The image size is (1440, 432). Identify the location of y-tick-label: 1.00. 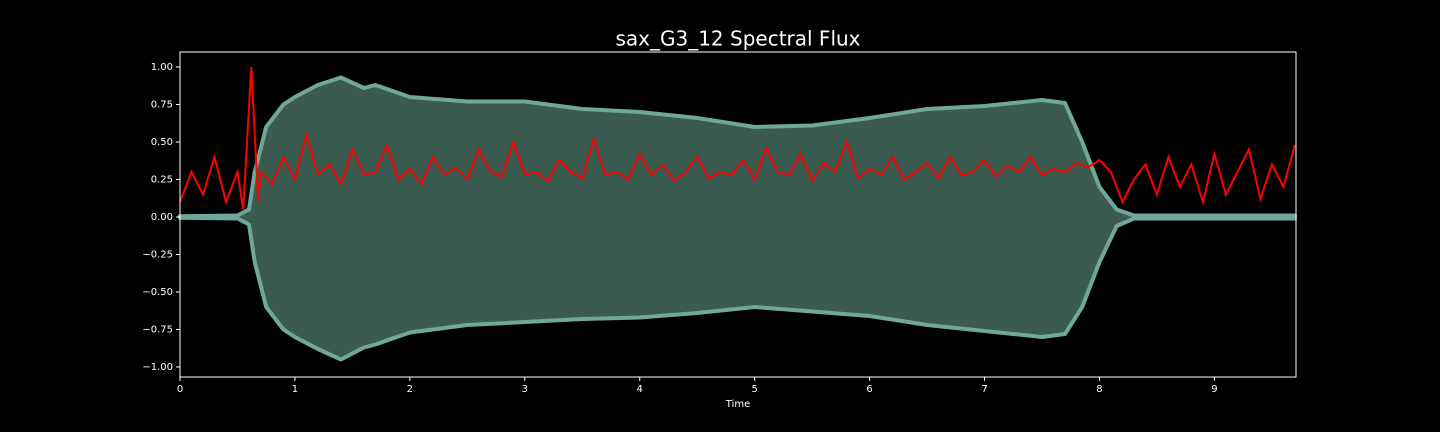
(162, 67).